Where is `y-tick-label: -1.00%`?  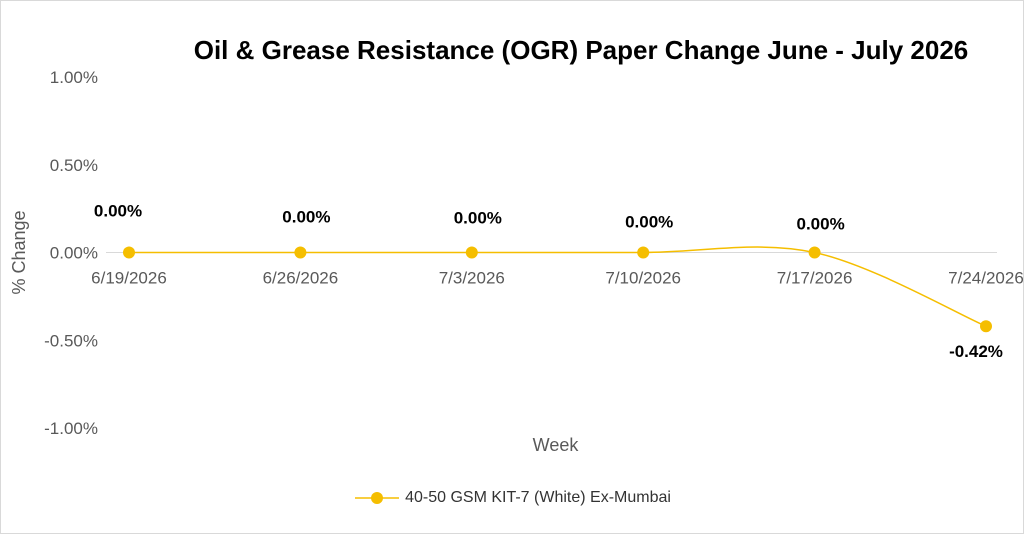
y-tick-label: -1.00% is located at coordinates (71, 428).